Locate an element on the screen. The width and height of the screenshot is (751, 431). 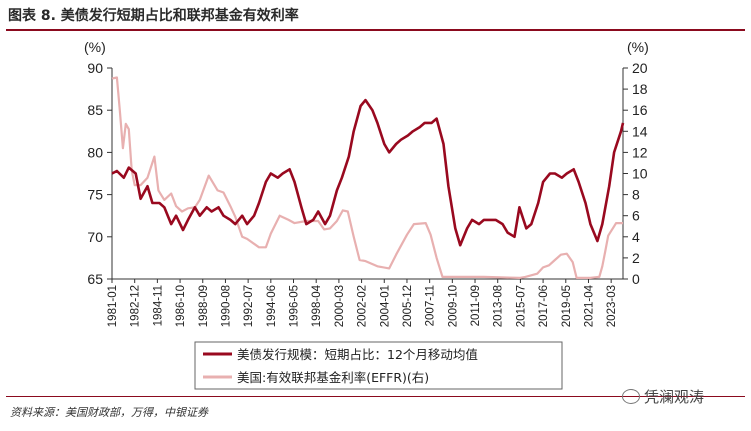
title-rule is located at coordinates (375, 30).